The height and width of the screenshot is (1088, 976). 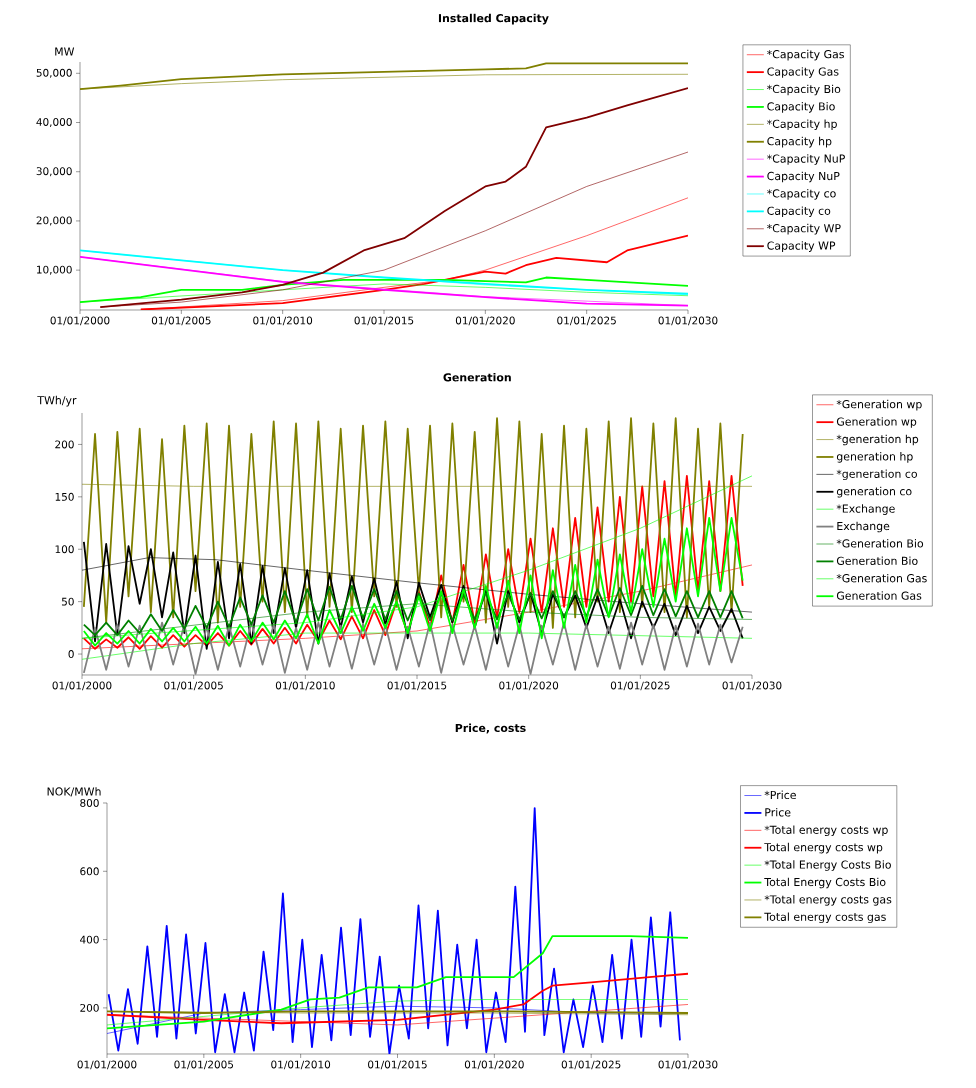 I want to click on legend-label: Capacity Bio, so click(x=801, y=107).